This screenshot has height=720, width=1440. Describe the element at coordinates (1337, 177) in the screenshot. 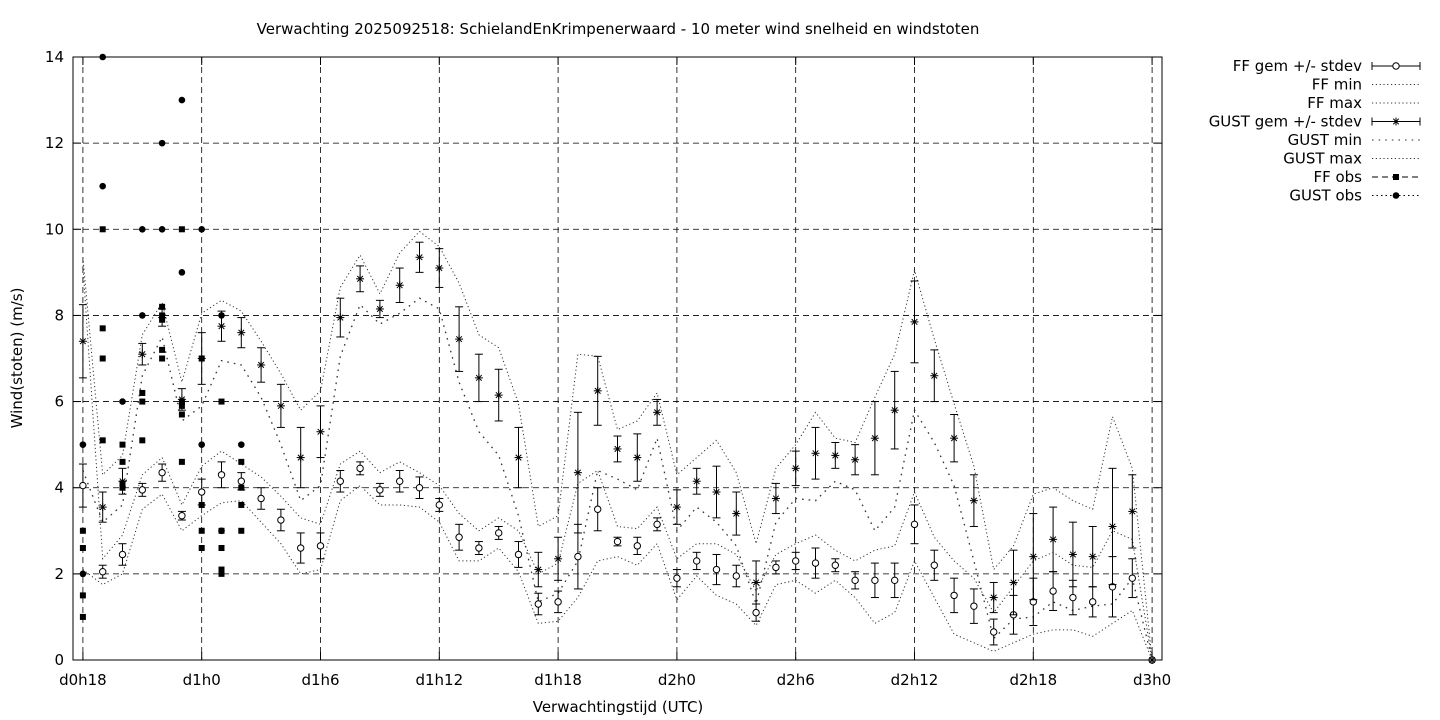

I see `legend-label: FF obs` at that location.